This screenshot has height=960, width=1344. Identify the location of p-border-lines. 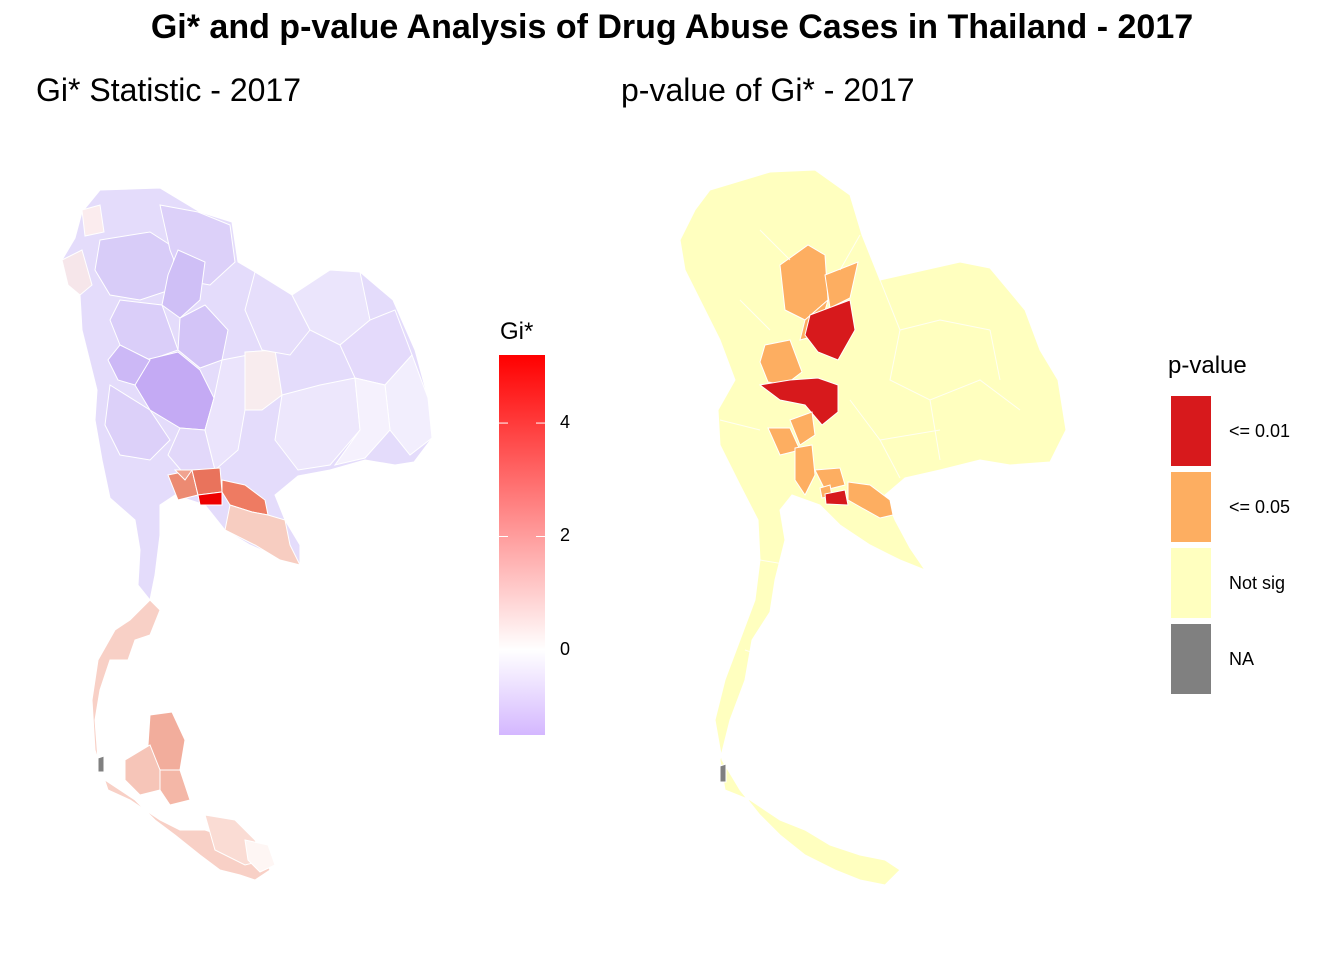
(870, 530).